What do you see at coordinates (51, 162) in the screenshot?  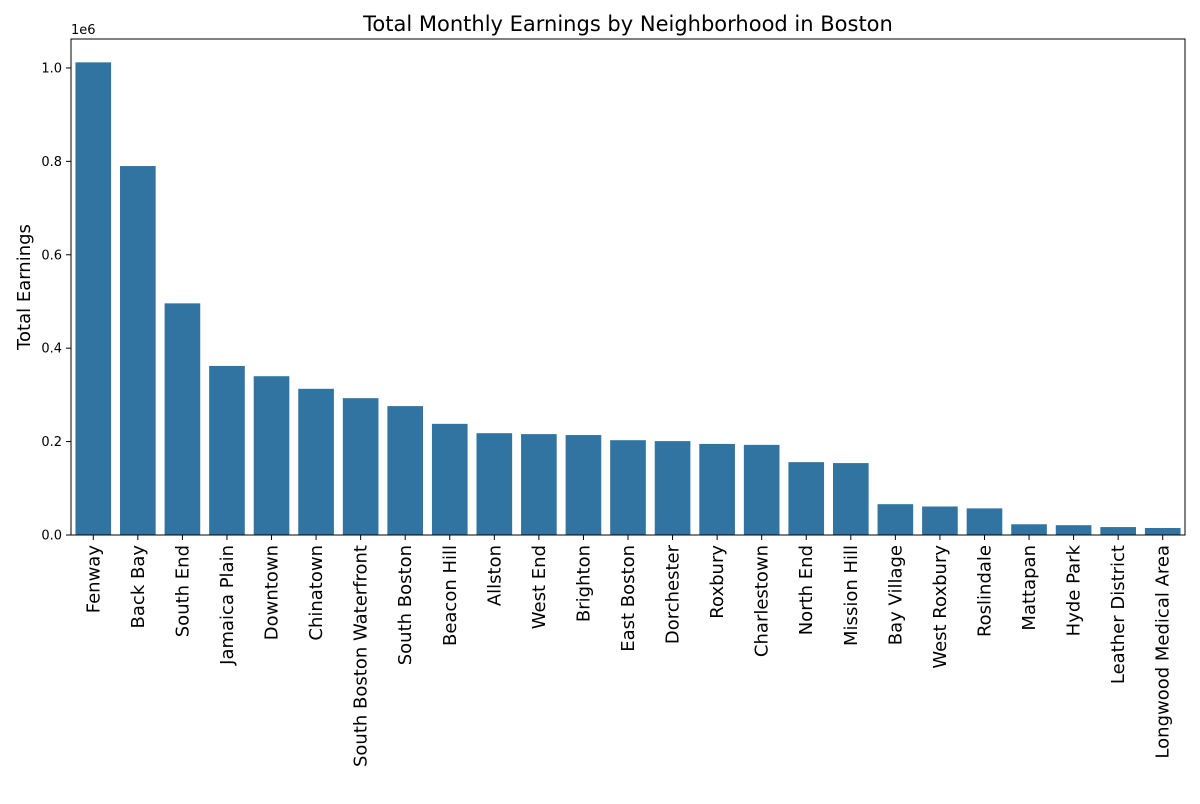 I see `y-tick-label: 0.8` at bounding box center [51, 162].